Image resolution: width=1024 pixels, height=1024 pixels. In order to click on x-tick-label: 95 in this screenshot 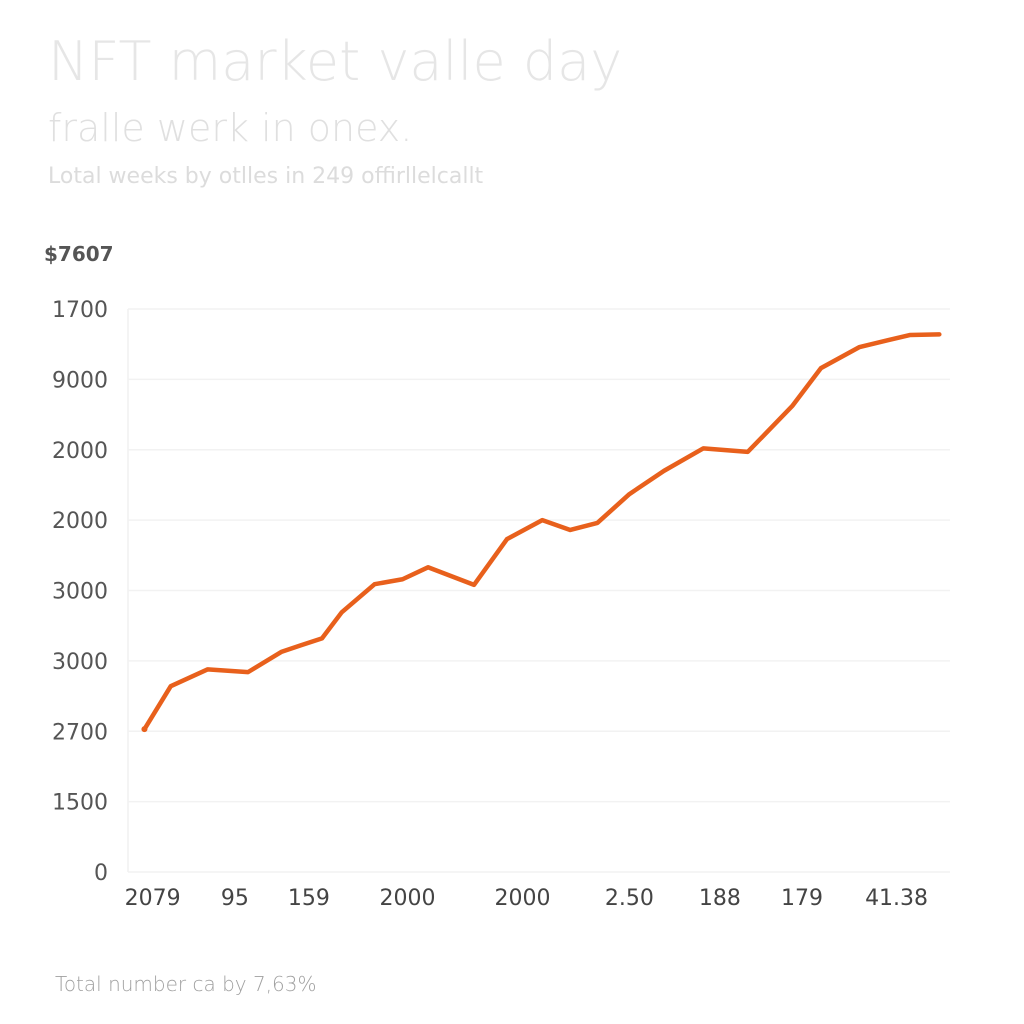, I will do `click(235, 898)`.